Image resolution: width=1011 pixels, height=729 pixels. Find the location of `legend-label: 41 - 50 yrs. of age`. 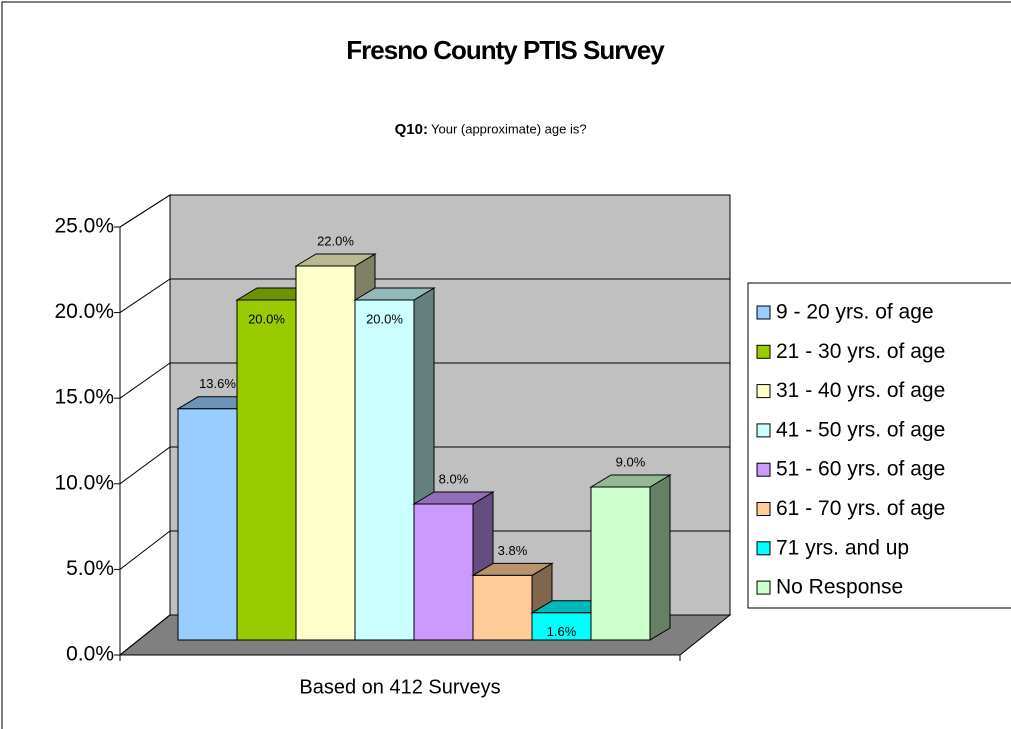

legend-label: 41 - 50 yrs. of age is located at coordinates (860, 429).